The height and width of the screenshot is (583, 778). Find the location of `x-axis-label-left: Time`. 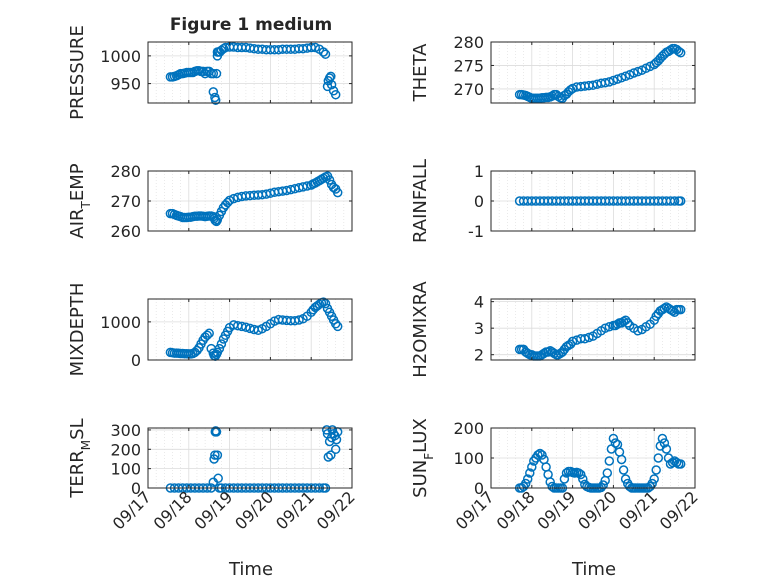

x-axis-label-left: Time is located at coordinates (250, 569).